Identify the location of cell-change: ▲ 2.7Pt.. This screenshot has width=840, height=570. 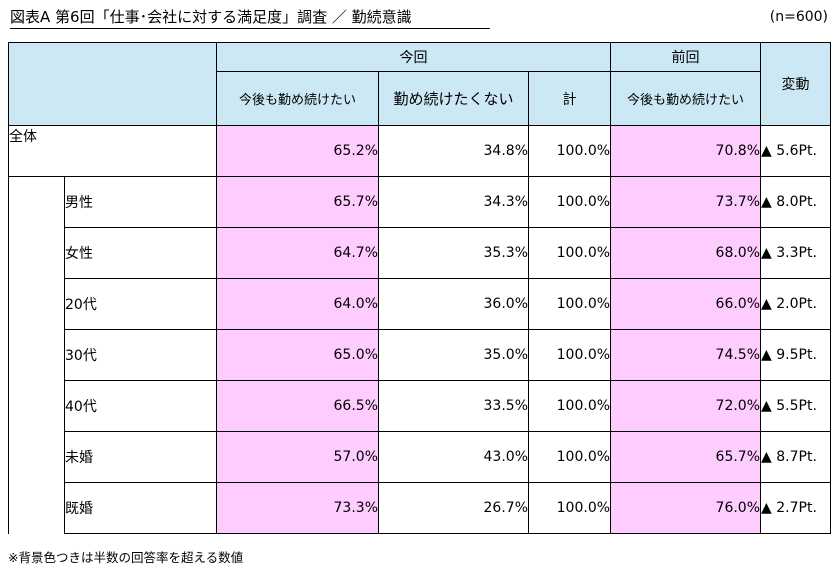
(796, 508).